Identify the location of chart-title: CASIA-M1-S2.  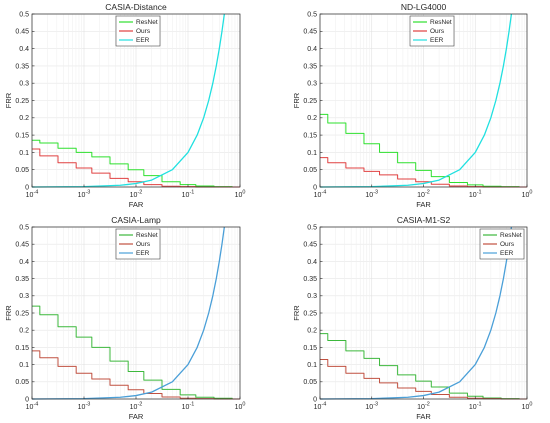
(424, 220).